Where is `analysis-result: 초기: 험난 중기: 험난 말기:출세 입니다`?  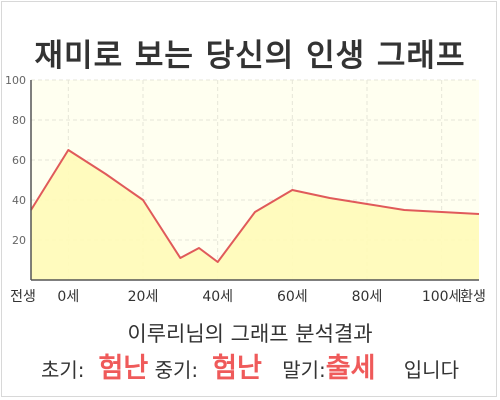 analysis-result: 초기: 험난 중기: 험난 말기:출세 입니다 is located at coordinates (250, 365).